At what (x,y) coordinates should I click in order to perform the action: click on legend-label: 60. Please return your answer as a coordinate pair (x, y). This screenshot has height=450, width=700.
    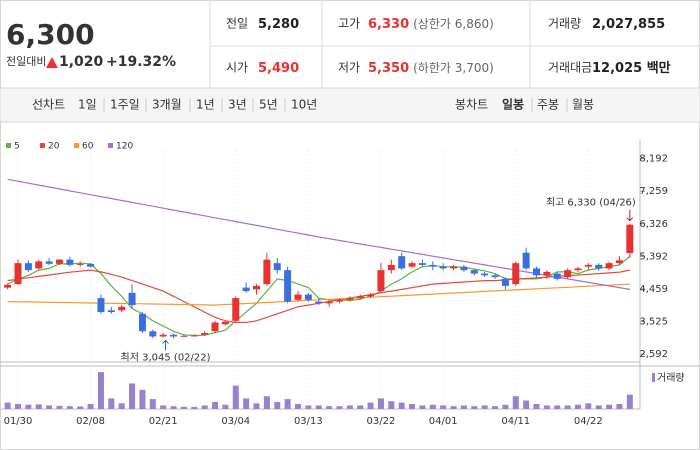
    Looking at the image, I should click on (88, 147).